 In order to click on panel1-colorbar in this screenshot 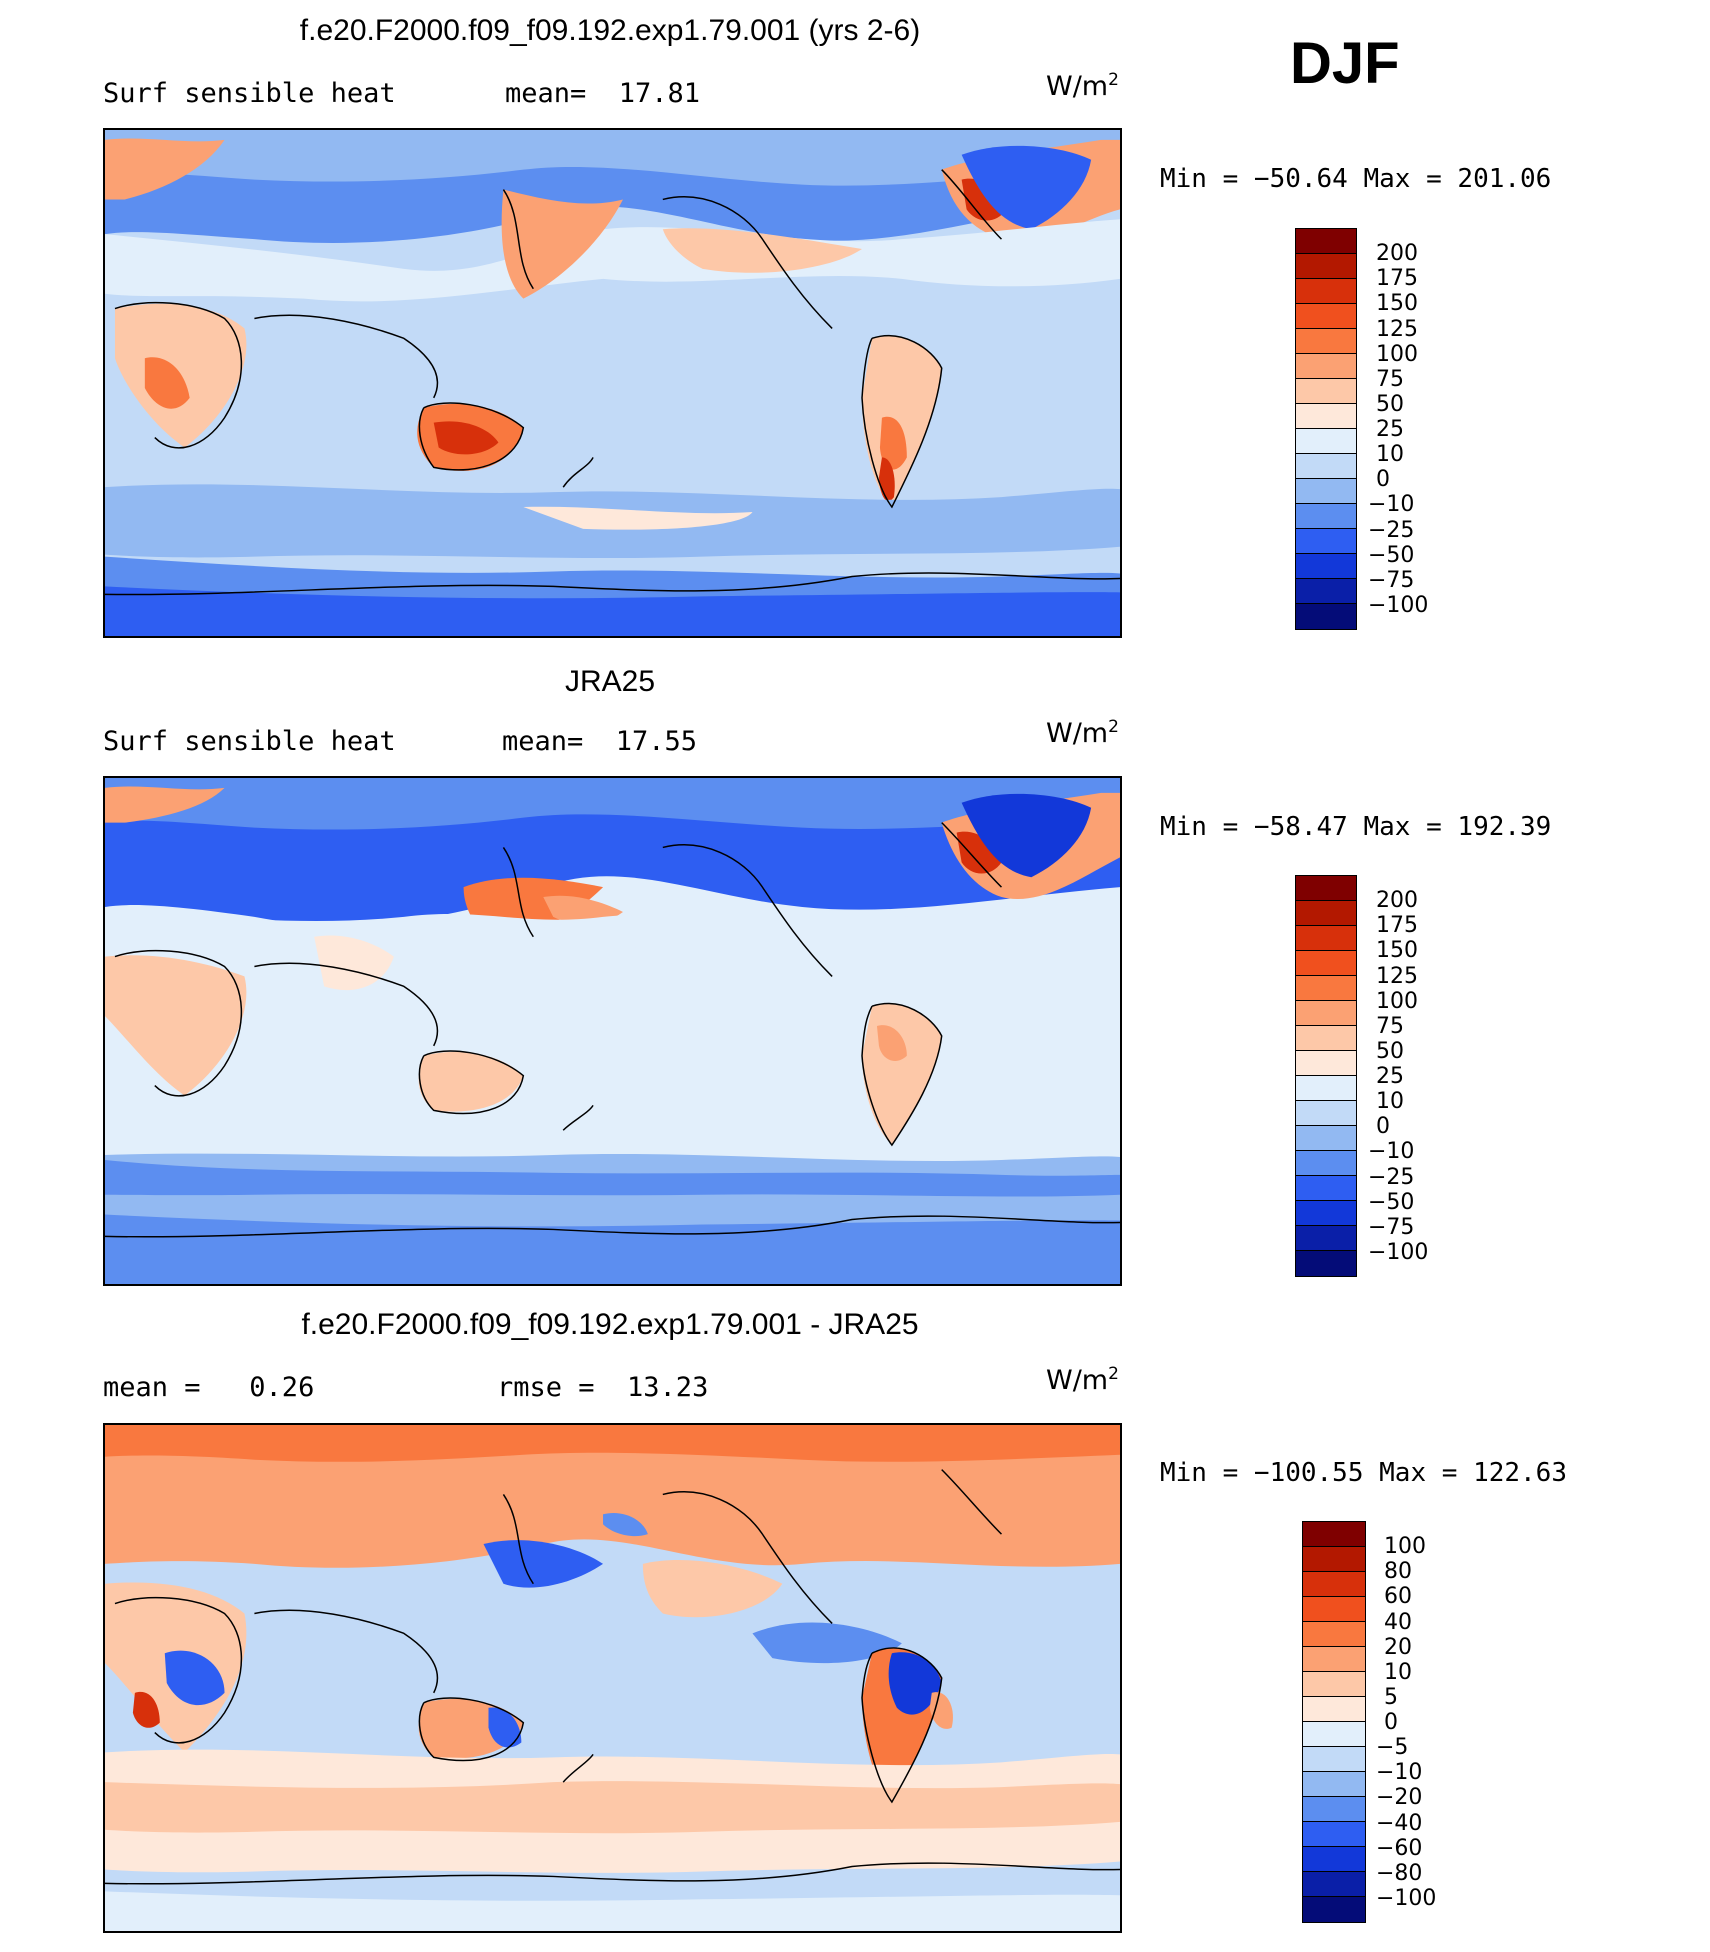, I will do `click(1326, 429)`.